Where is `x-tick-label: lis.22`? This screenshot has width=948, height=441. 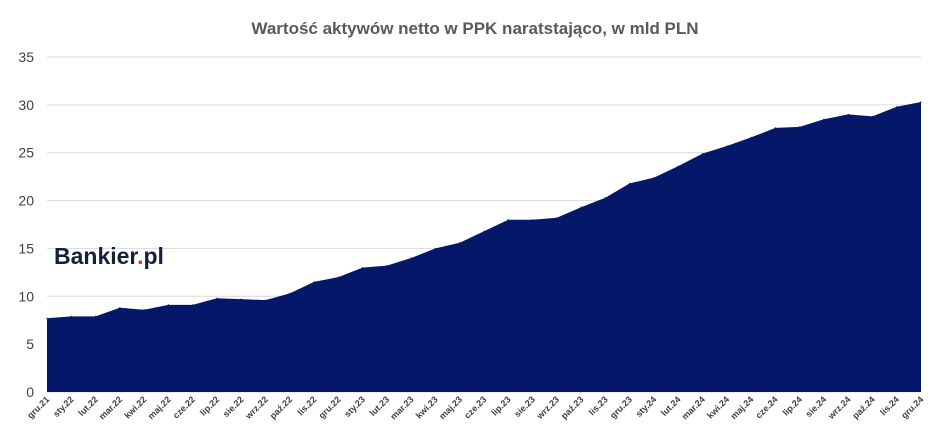 x-tick-label: lis.22 is located at coordinates (306, 405).